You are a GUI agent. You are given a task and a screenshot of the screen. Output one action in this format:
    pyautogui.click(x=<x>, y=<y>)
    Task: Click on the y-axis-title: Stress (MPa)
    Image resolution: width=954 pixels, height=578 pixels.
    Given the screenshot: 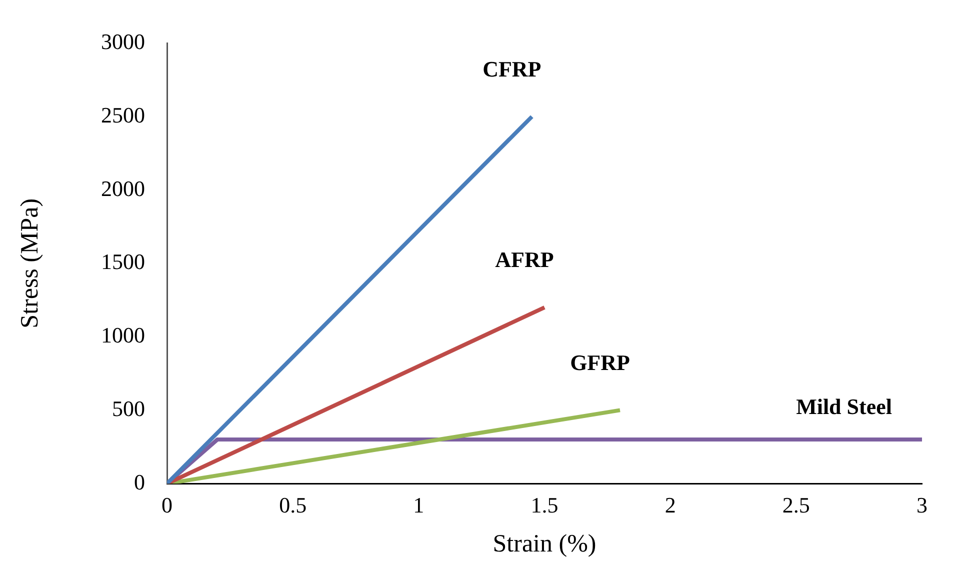 What is the action you would take?
    pyautogui.click(x=30, y=263)
    